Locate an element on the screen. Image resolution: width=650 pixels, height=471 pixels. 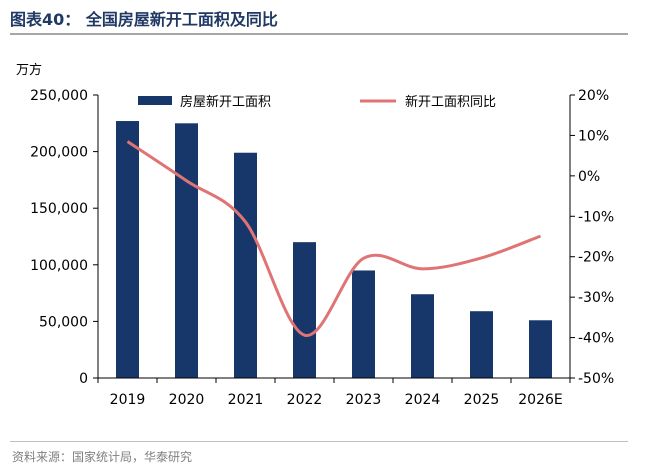
footer-divider is located at coordinates (319, 441).